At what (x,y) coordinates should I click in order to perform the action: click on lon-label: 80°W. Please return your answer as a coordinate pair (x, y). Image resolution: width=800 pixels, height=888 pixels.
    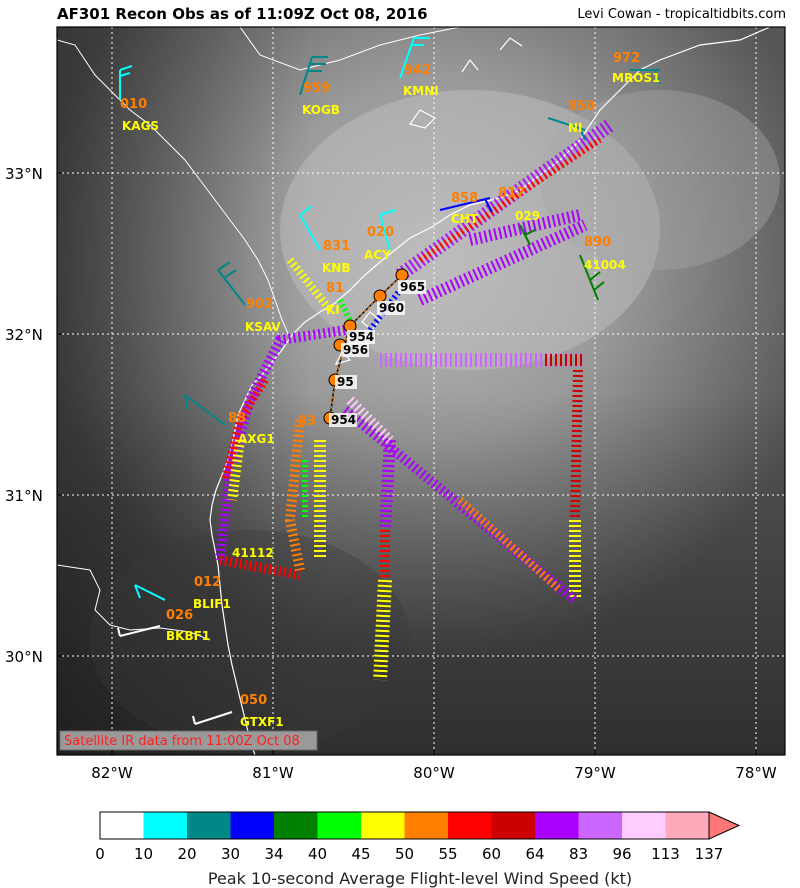
    Looking at the image, I should click on (434, 773).